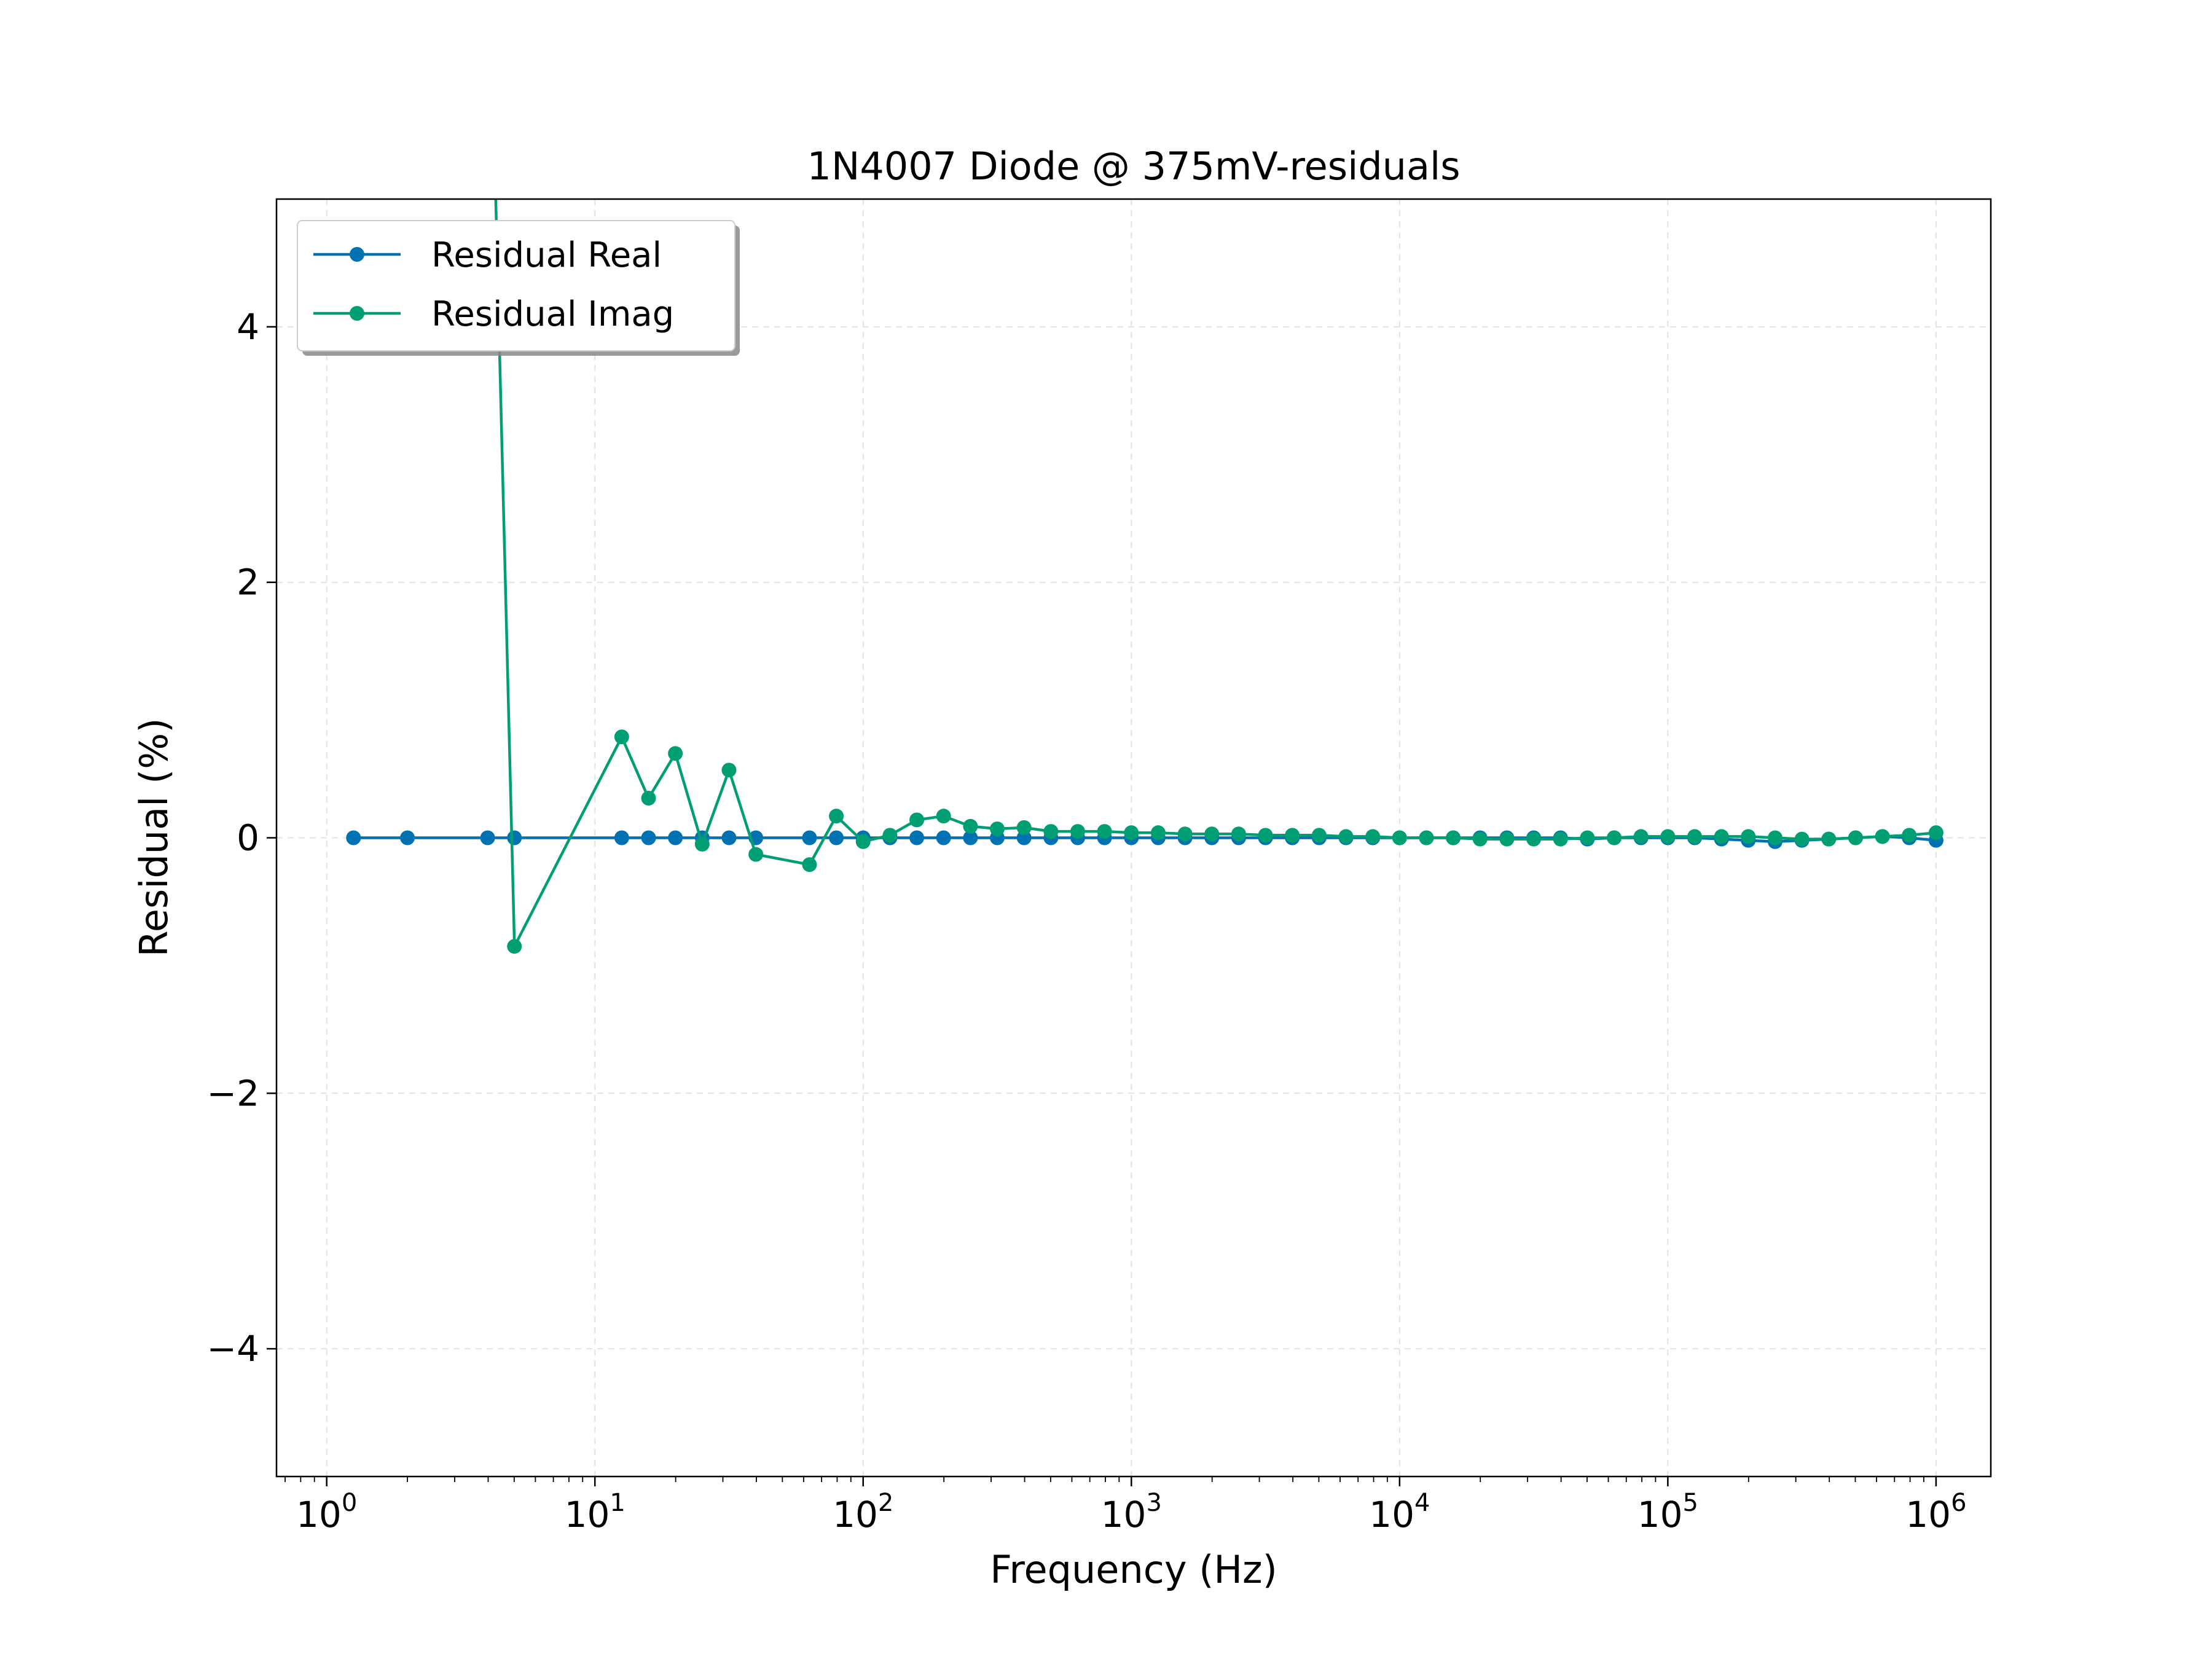 The image size is (2212, 1659). I want to click on legend-box, so click(516, 285).